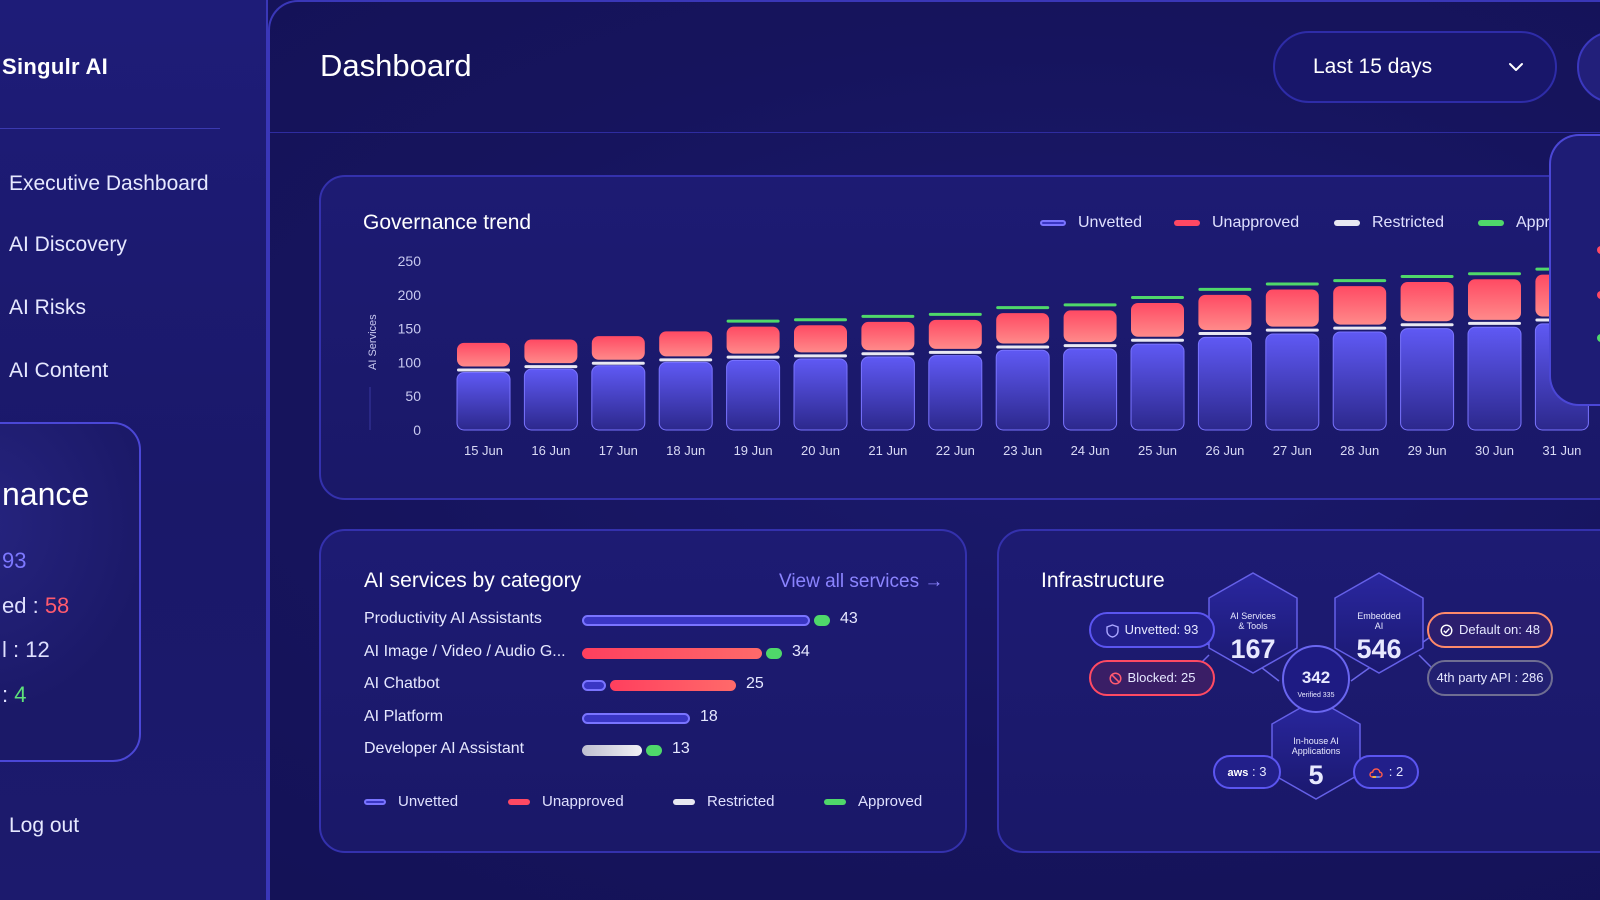  Describe the element at coordinates (447, 222) in the screenshot. I see `governance-trend-title: Governance trend` at that location.